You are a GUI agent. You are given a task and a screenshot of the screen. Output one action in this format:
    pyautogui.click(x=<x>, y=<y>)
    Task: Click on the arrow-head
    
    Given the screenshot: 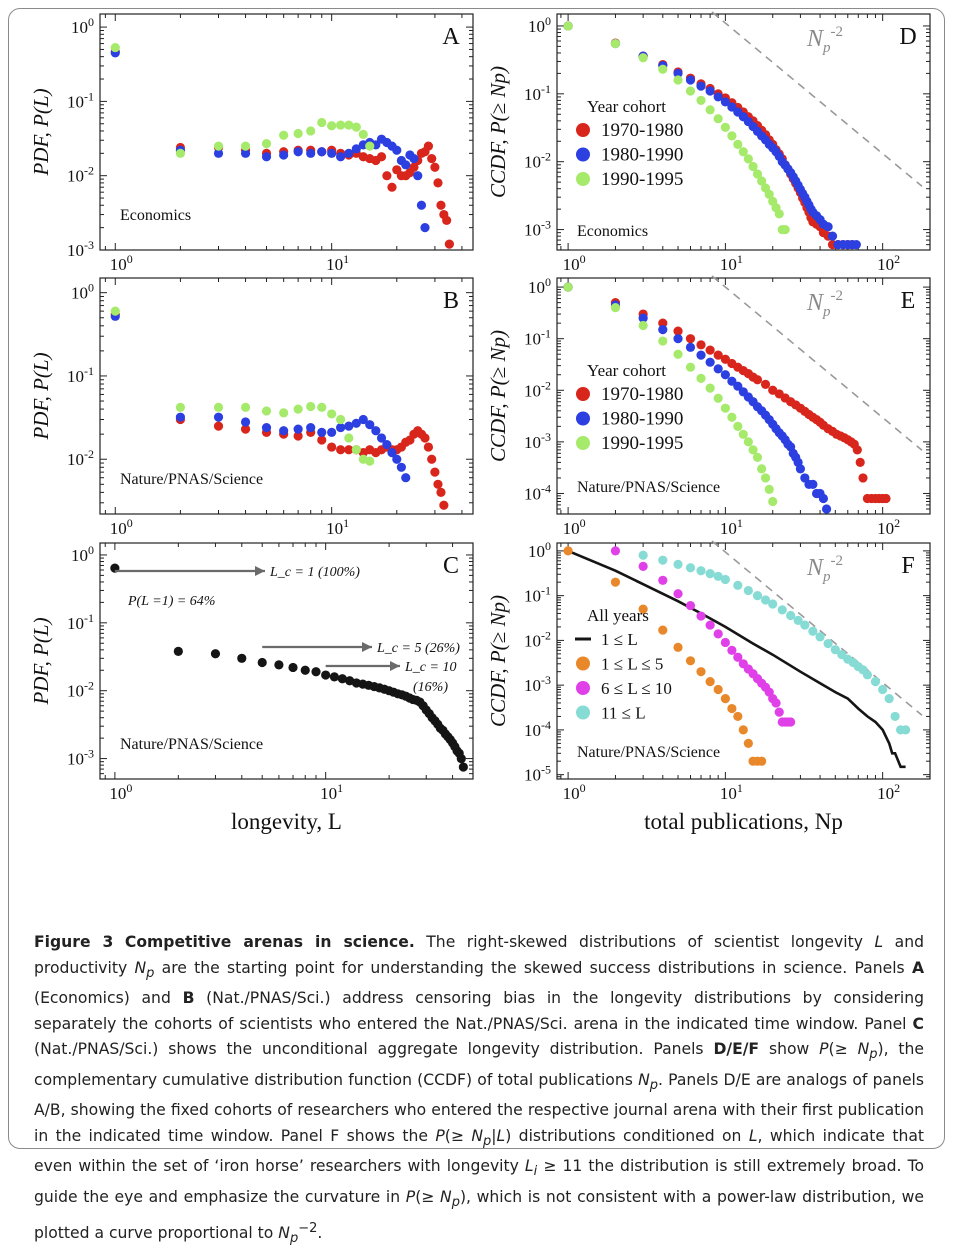 What is the action you would take?
    pyautogui.click(x=367, y=647)
    